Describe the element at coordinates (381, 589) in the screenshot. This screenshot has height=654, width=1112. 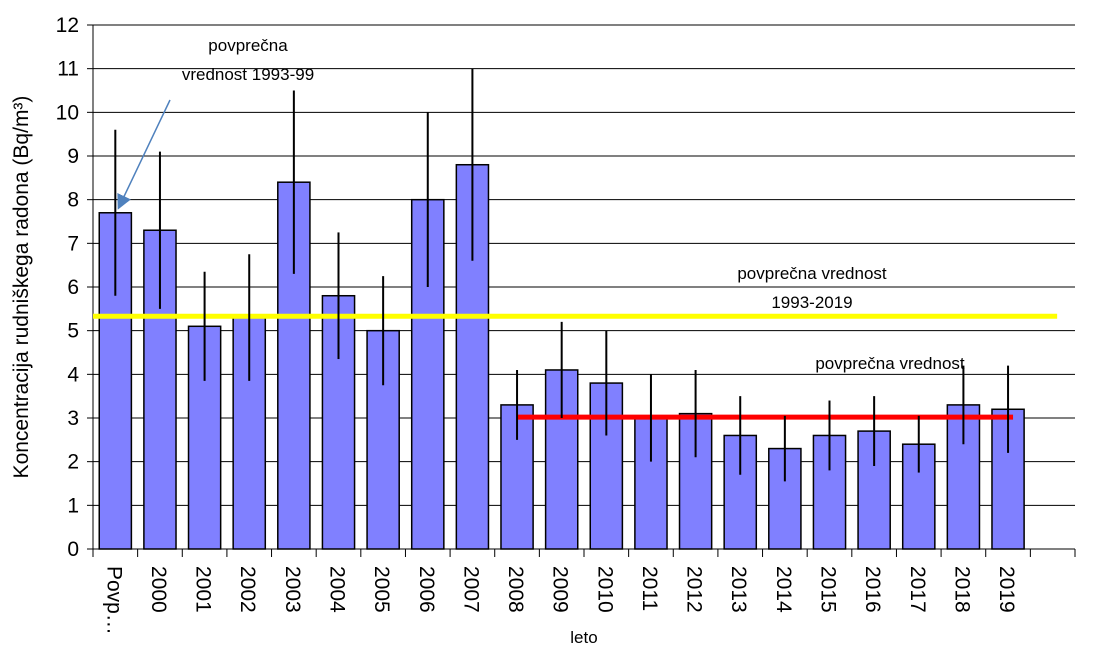
I see `x-tick-label: 2005` at that location.